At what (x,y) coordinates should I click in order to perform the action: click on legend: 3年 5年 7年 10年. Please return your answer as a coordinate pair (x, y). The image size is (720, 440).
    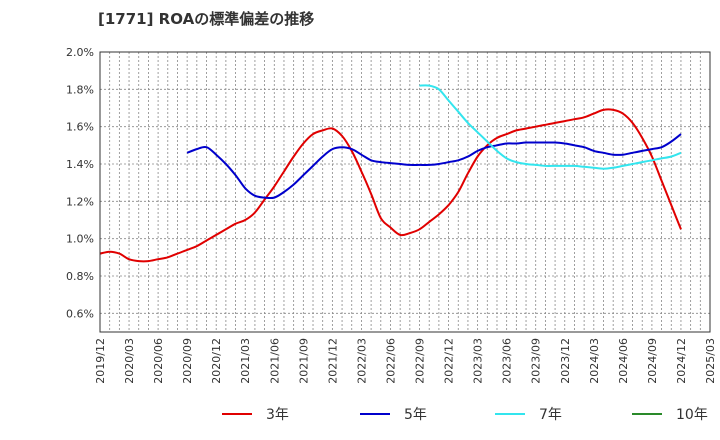
    Looking at the image, I should click on (465, 415).